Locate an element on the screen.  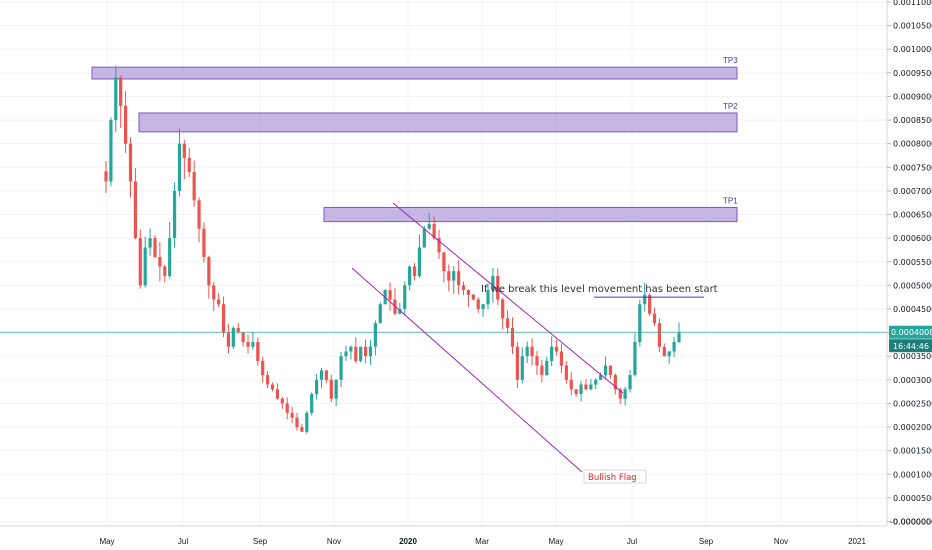
time-tick-label: Mar is located at coordinates (482, 541).